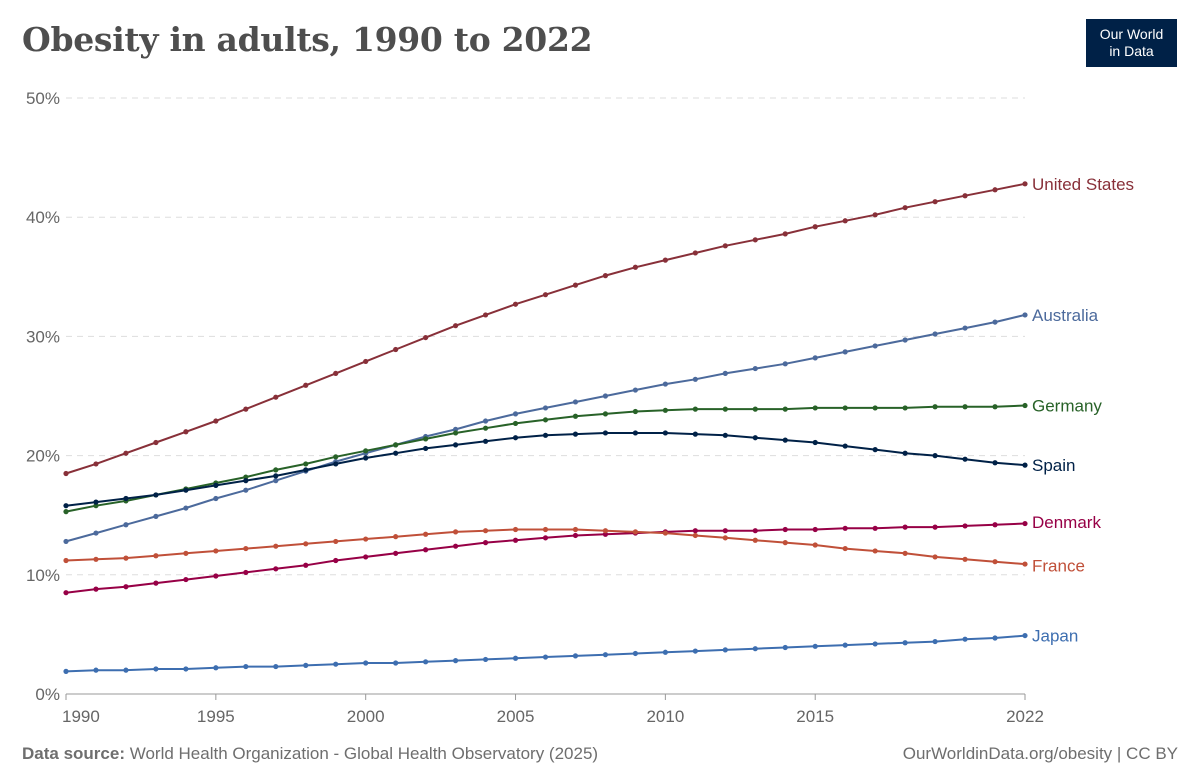 The width and height of the screenshot is (1200, 782). Describe the element at coordinates (1053, 465) in the screenshot. I see `series-label-spain: Spain` at that location.